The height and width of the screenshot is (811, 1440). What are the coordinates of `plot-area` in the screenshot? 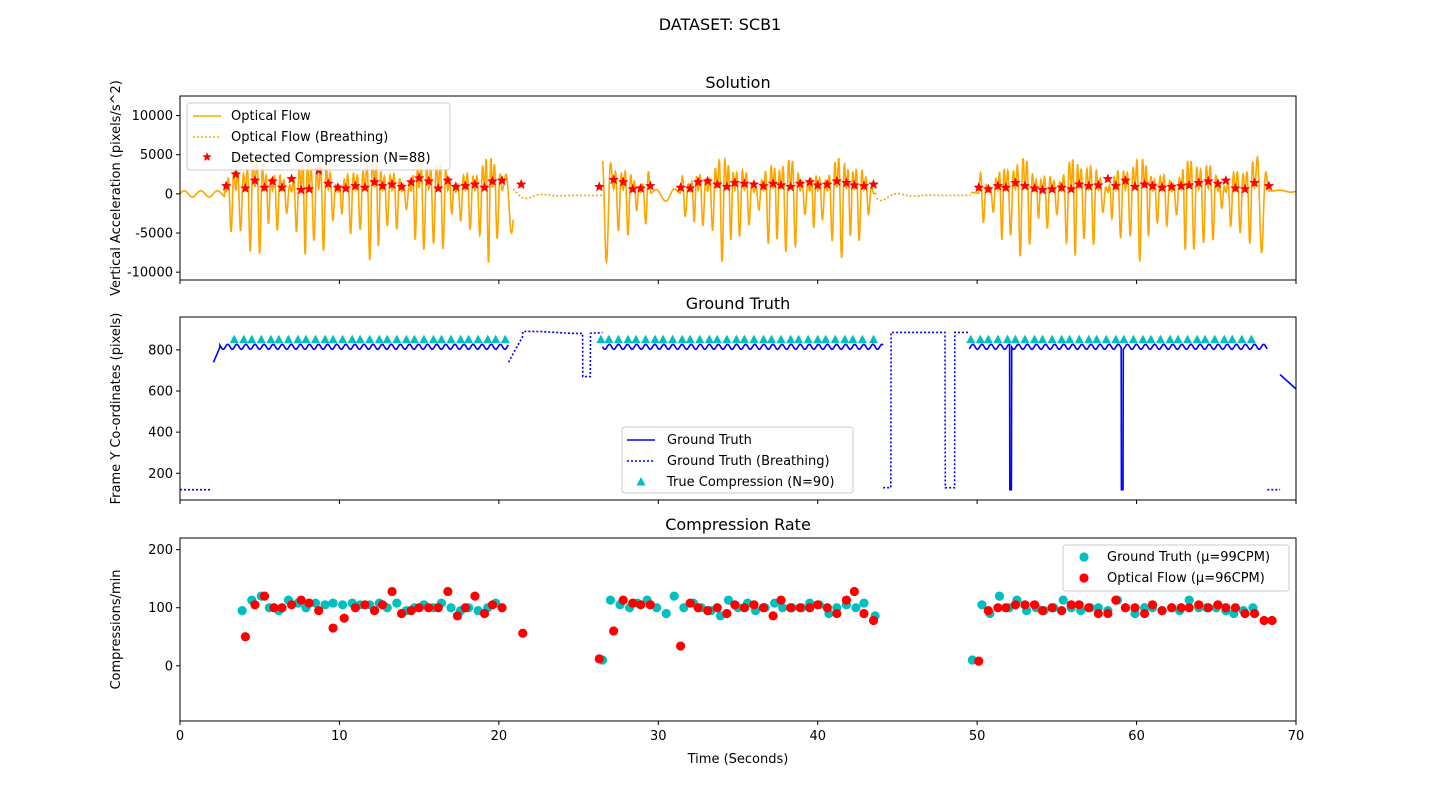 It's located at (757, 626).